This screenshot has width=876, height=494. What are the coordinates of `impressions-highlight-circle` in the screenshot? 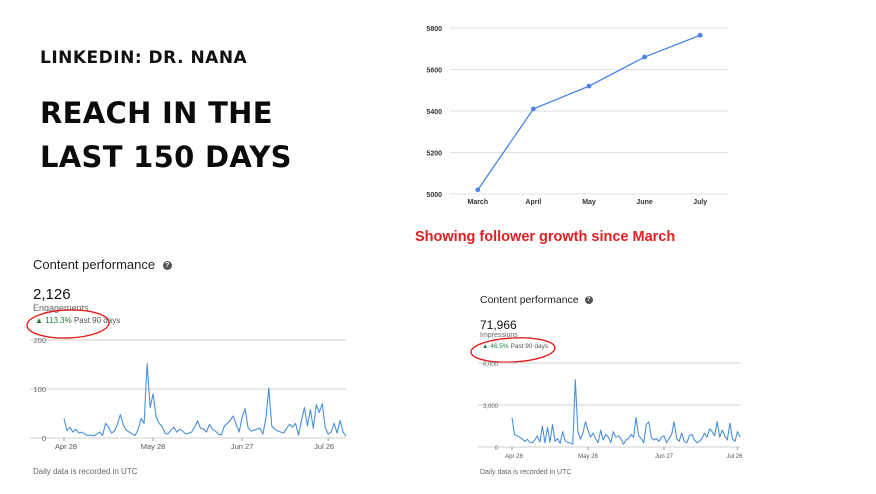 It's located at (513, 350).